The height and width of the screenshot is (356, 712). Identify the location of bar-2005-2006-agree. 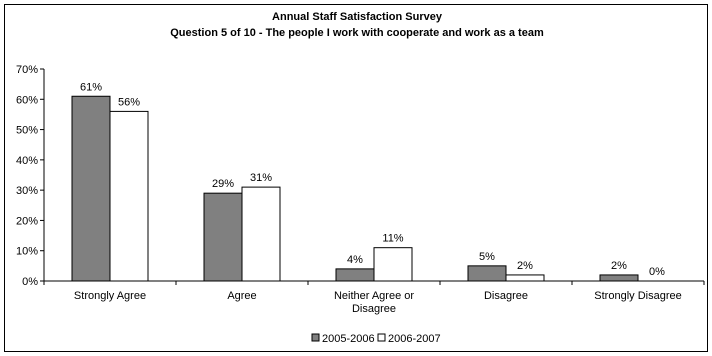
(223, 237).